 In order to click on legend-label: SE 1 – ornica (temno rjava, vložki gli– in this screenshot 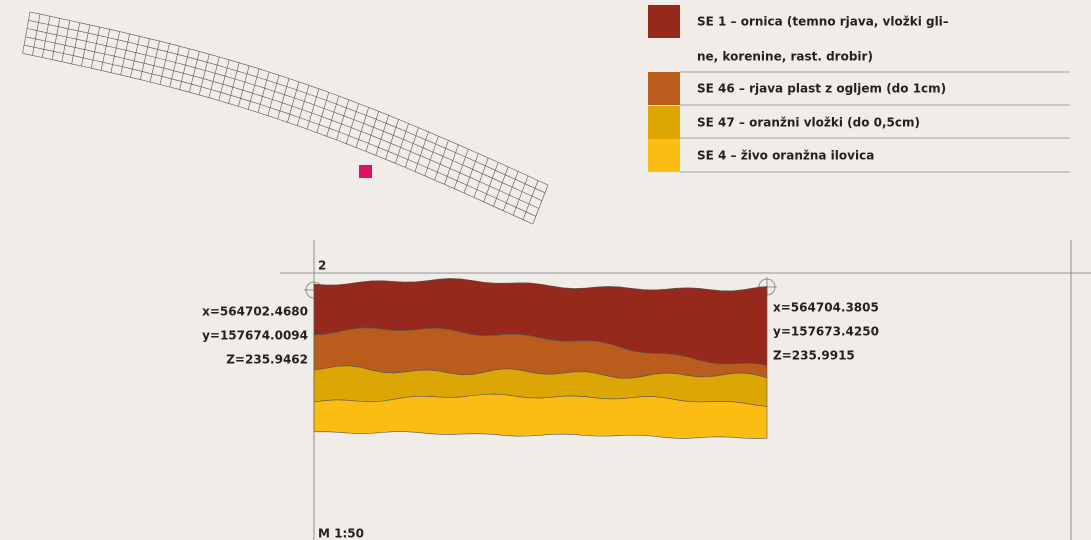, I will do `click(823, 22)`.